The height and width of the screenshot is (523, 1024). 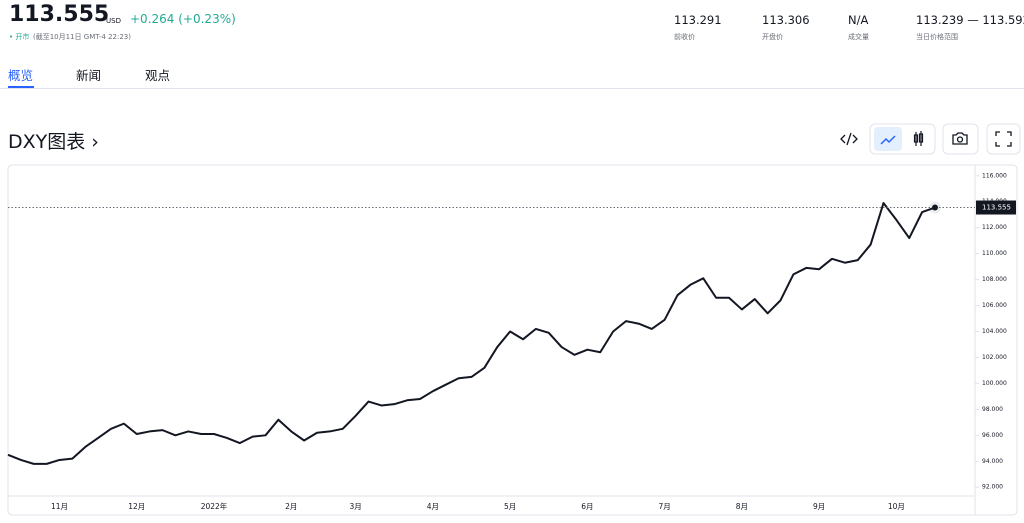 I want to click on stat-label: 开盘价, so click(x=772, y=37).